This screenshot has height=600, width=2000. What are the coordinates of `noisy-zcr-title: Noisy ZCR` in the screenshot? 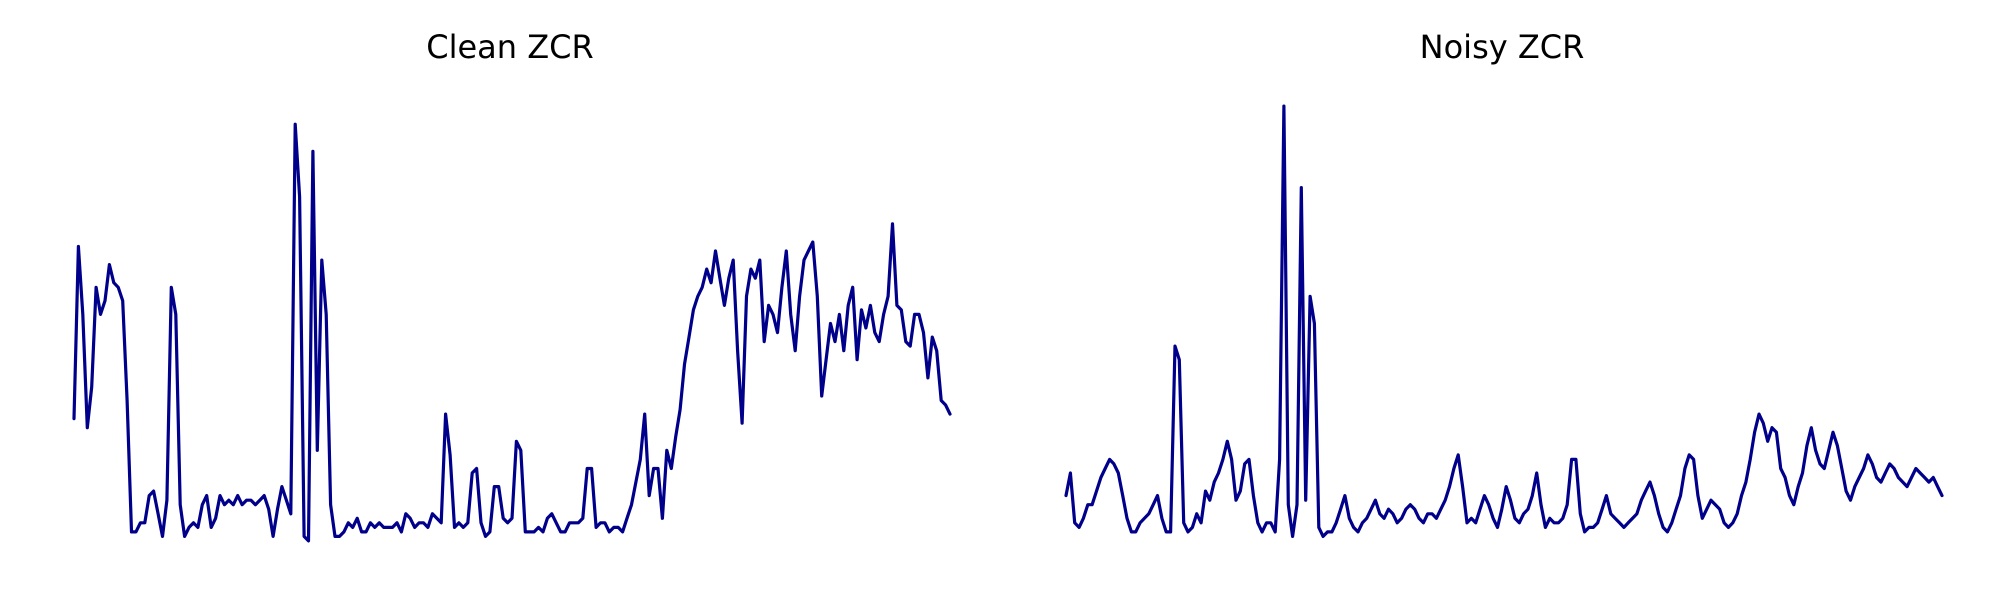 It's located at (1502, 47).